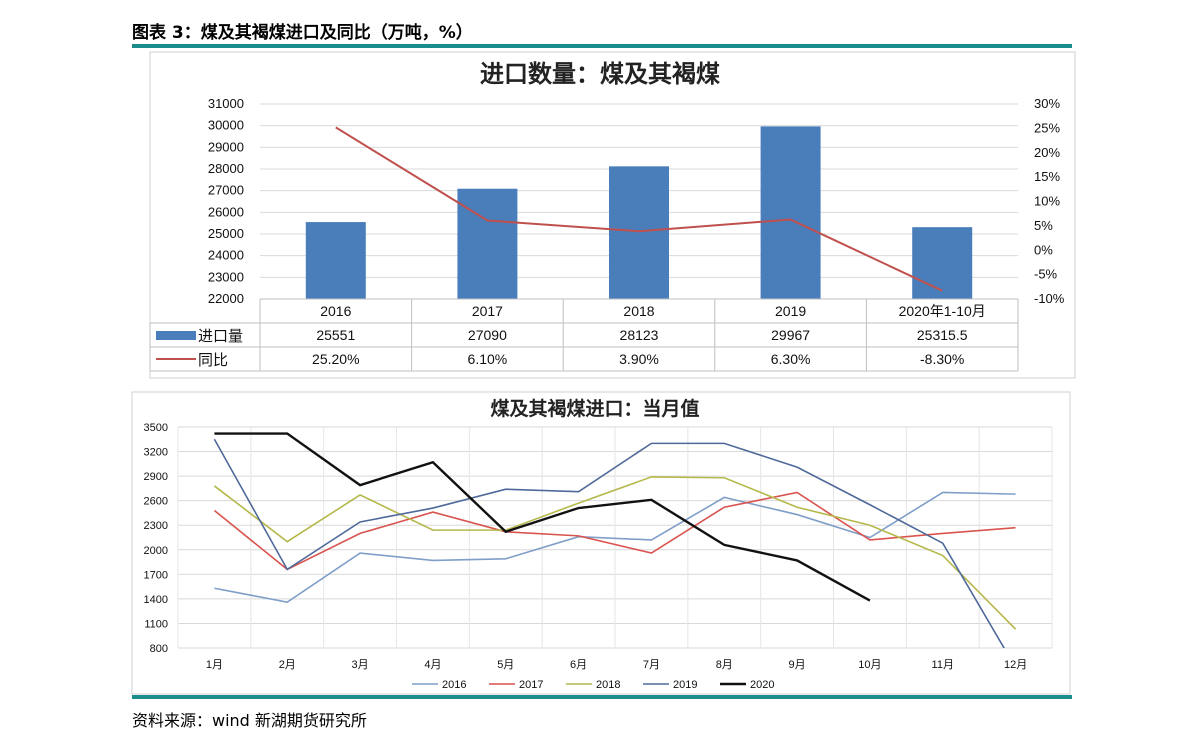  Describe the element at coordinates (869, 665) in the screenshot. I see `chart2-x-tick: 10月` at that location.